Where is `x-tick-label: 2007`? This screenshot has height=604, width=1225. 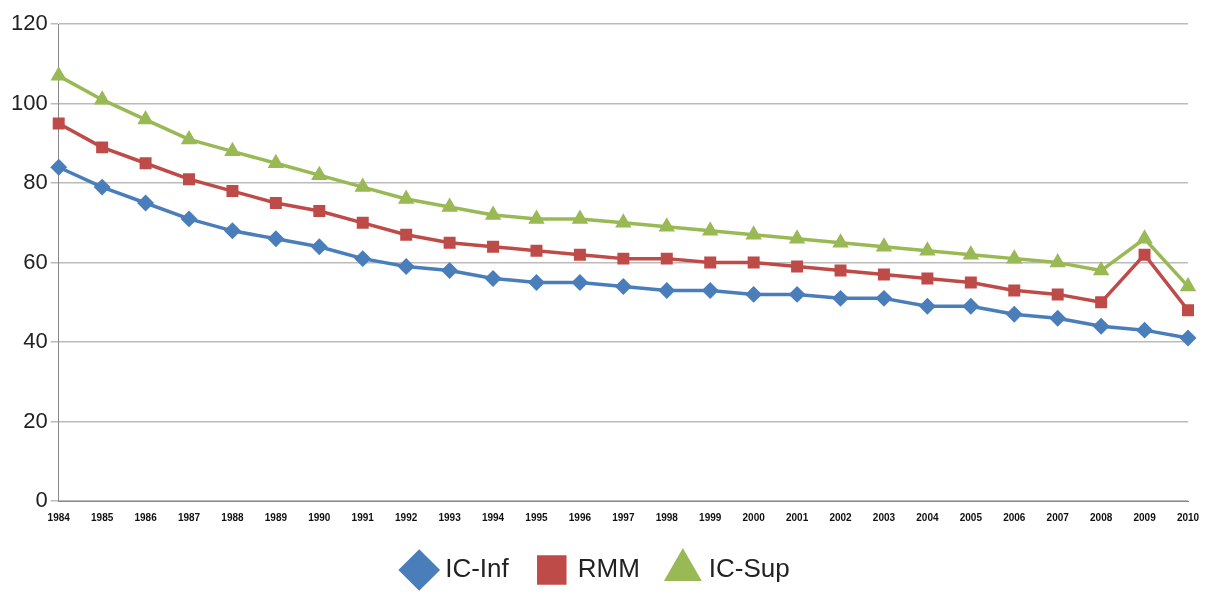 x-tick-label: 2007 is located at coordinates (1058, 517).